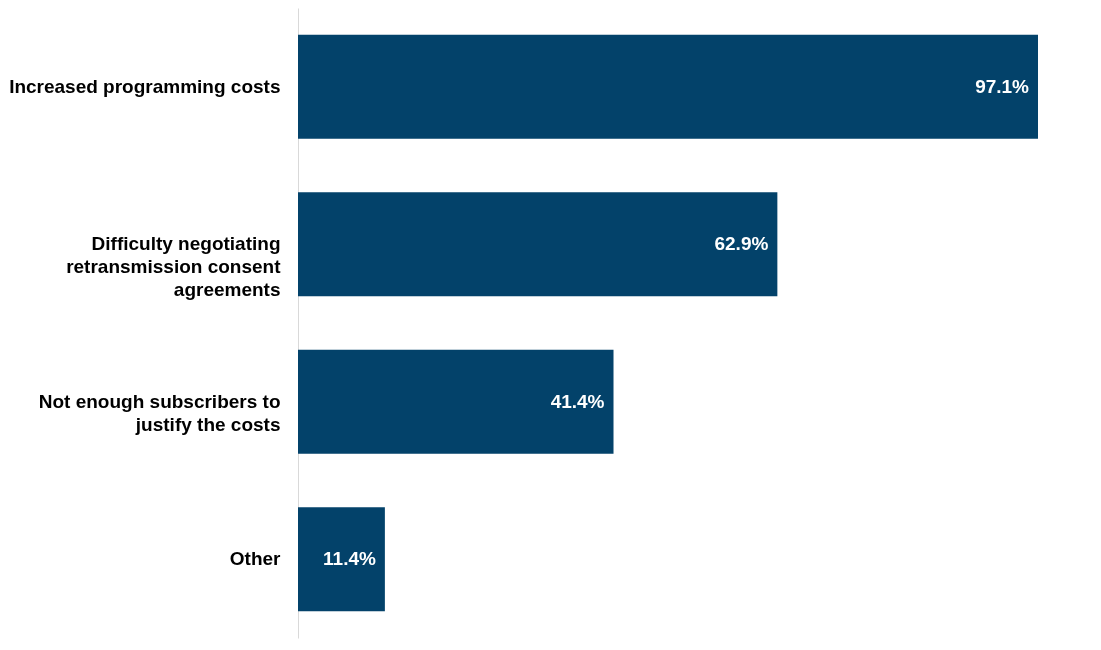 This screenshot has height=650, width=1101. I want to click on data-label: 97.1%, so click(1002, 86).